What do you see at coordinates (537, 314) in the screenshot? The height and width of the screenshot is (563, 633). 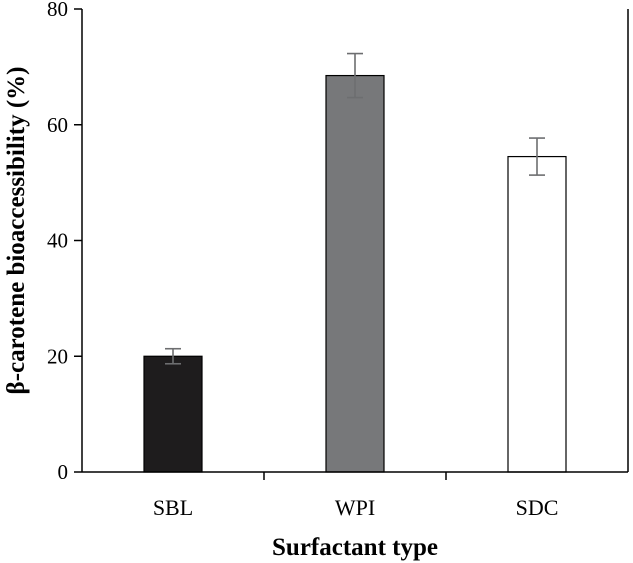 I see `bar-sdc` at bounding box center [537, 314].